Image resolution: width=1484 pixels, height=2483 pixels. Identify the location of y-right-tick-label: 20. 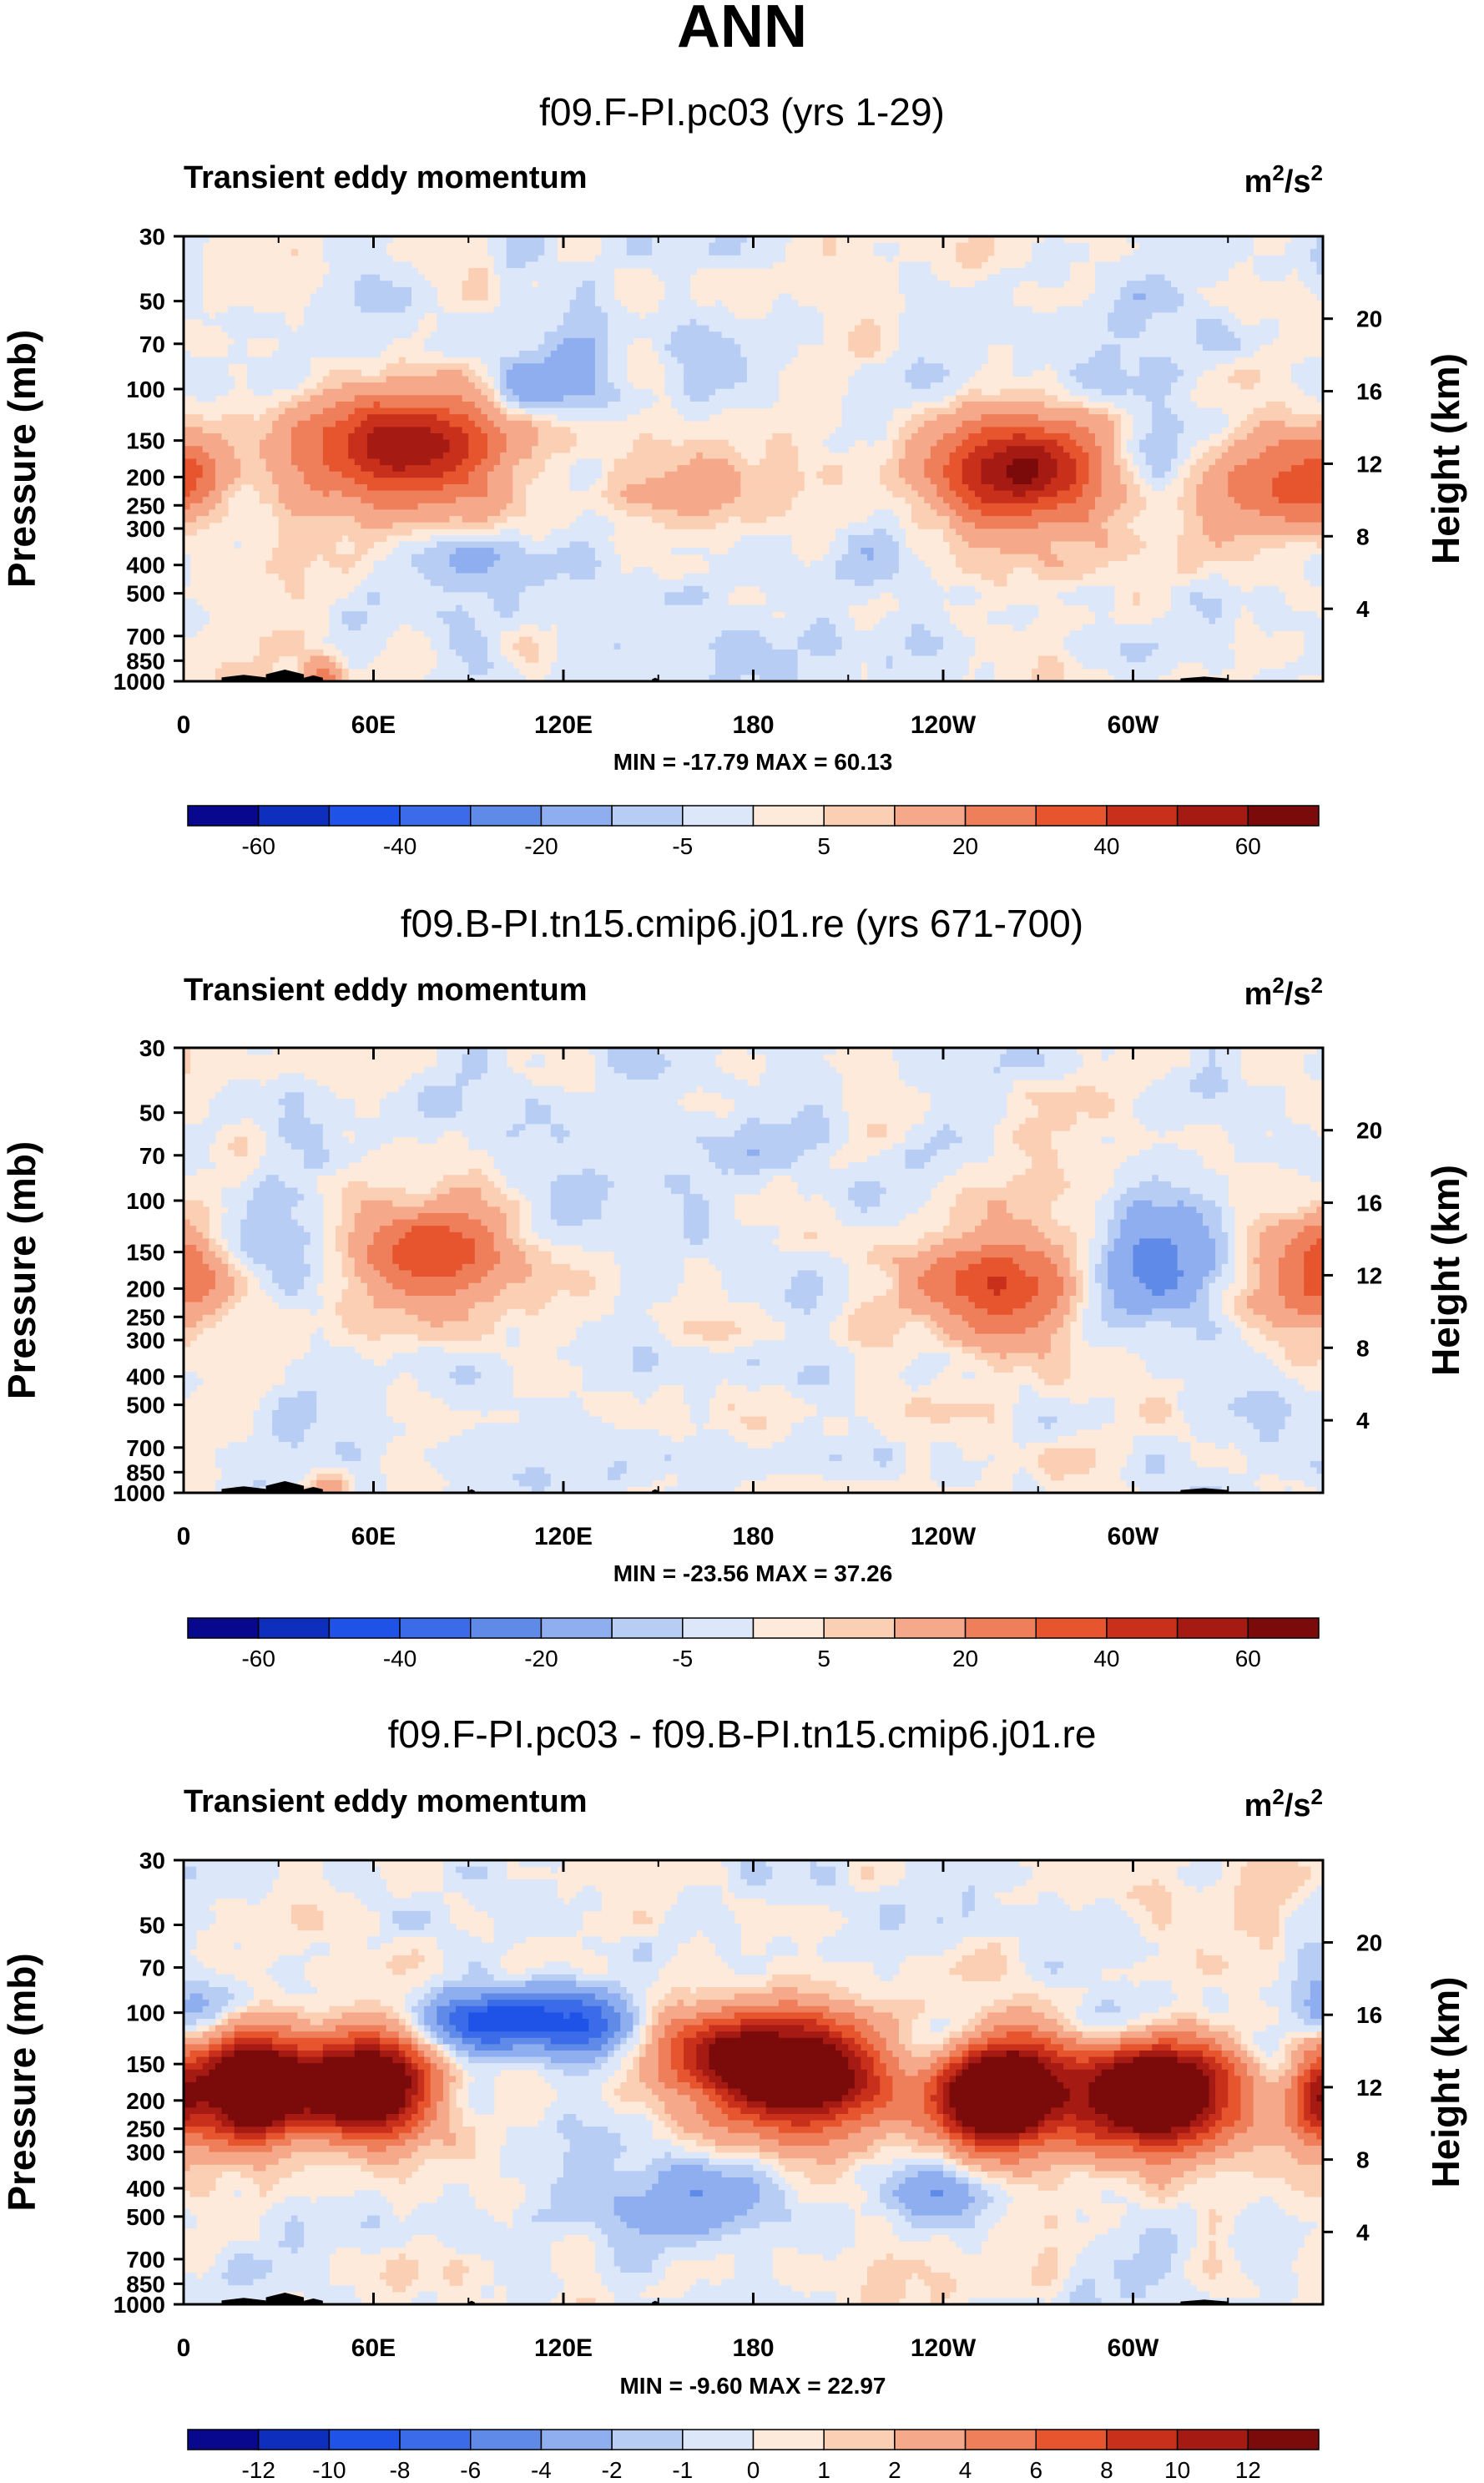
(1369, 1943).